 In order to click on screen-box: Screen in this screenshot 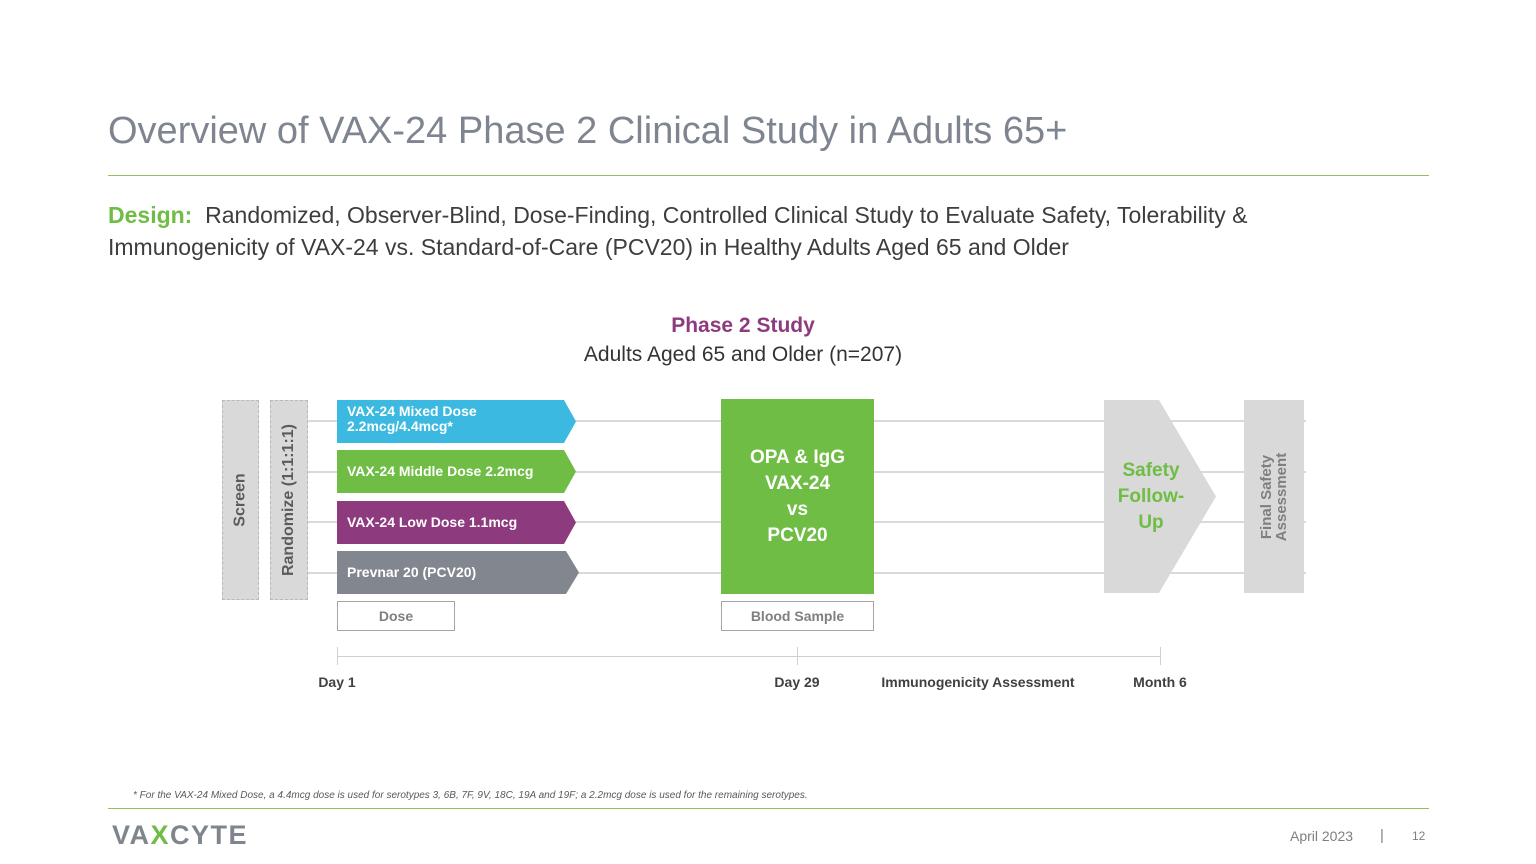, I will do `click(240, 500)`.